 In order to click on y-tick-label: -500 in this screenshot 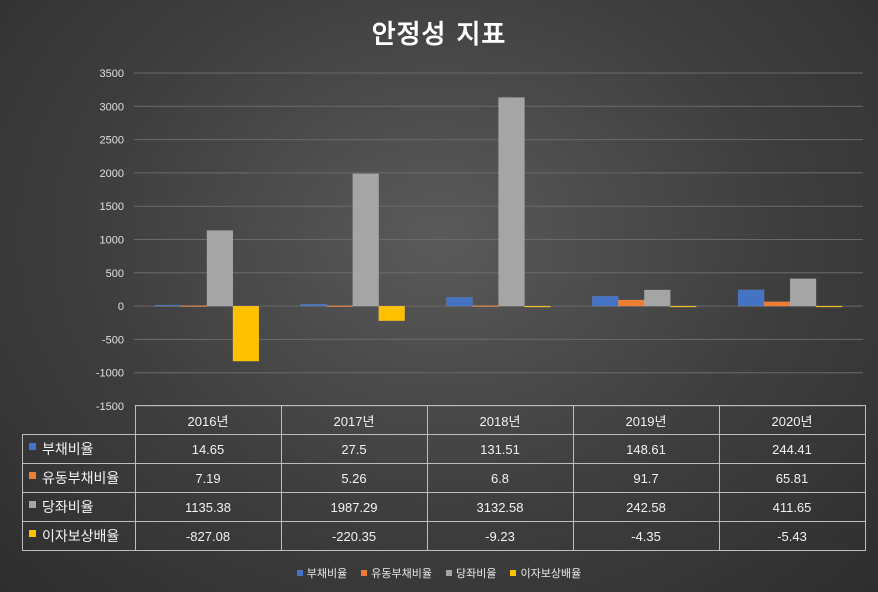, I will do `click(113, 340)`.